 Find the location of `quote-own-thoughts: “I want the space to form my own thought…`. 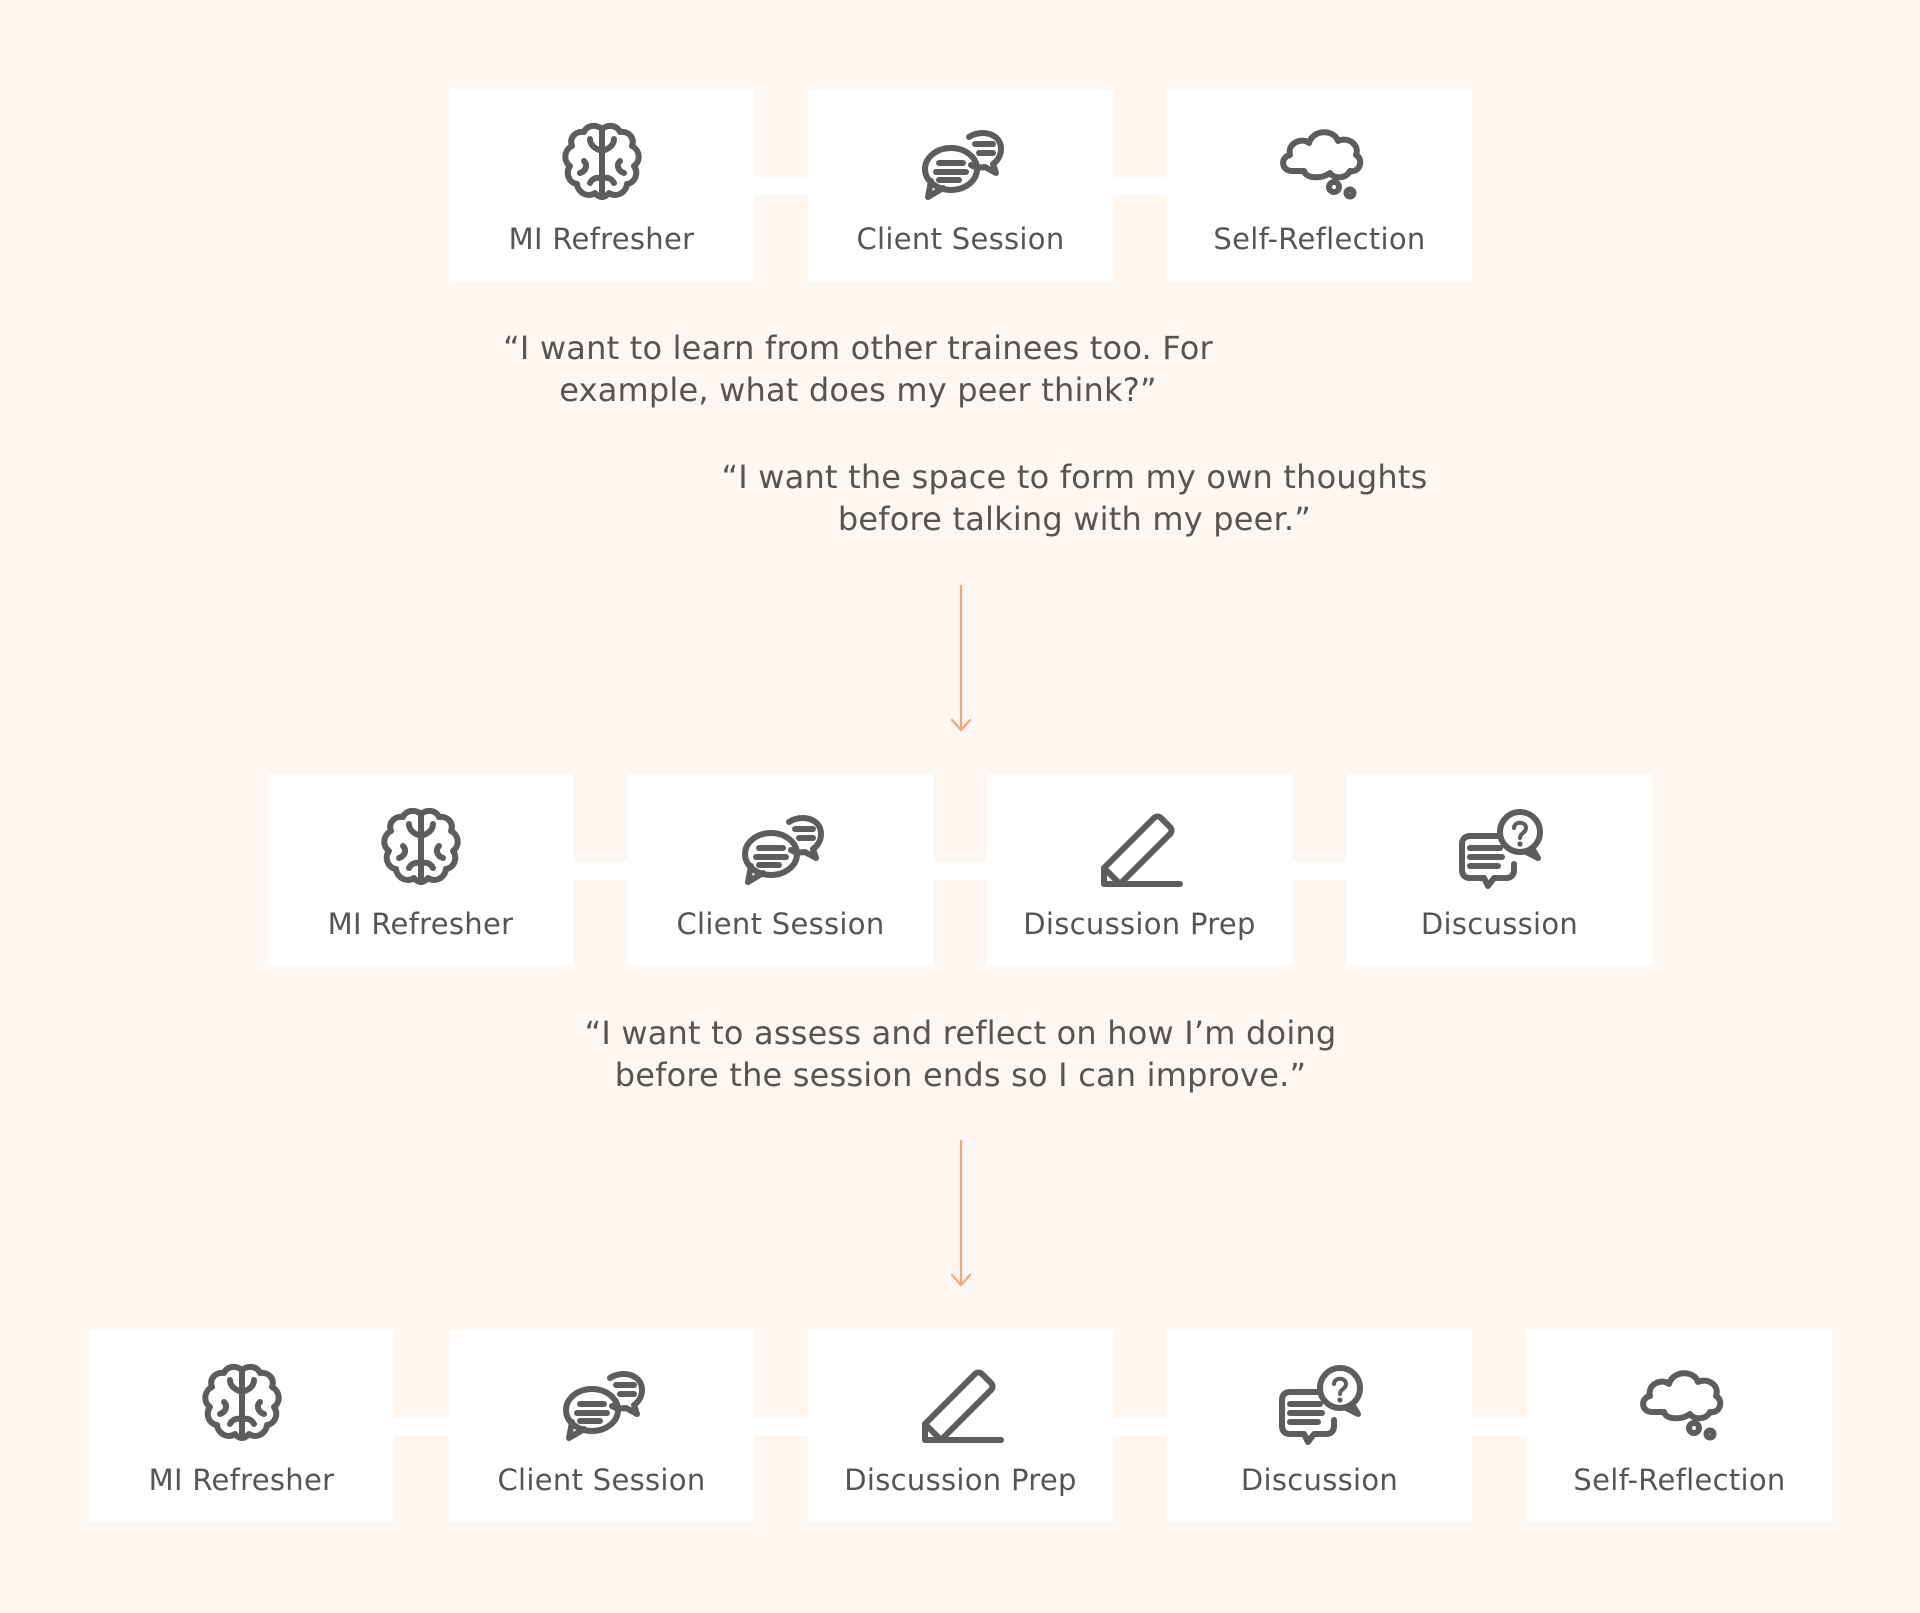

quote-own-thoughts: “I want the space to form my own thought… is located at coordinates (1074, 498).